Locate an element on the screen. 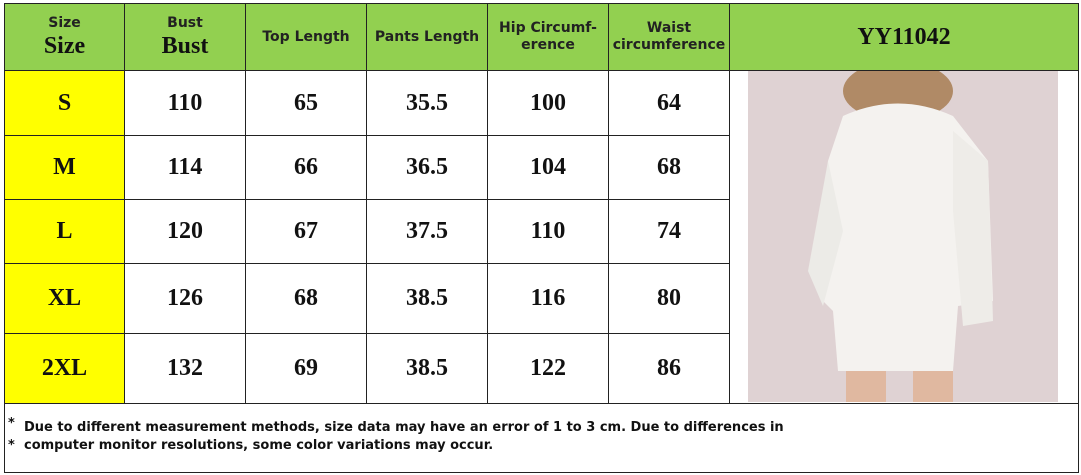  cell-value: 69 is located at coordinates (306, 368).